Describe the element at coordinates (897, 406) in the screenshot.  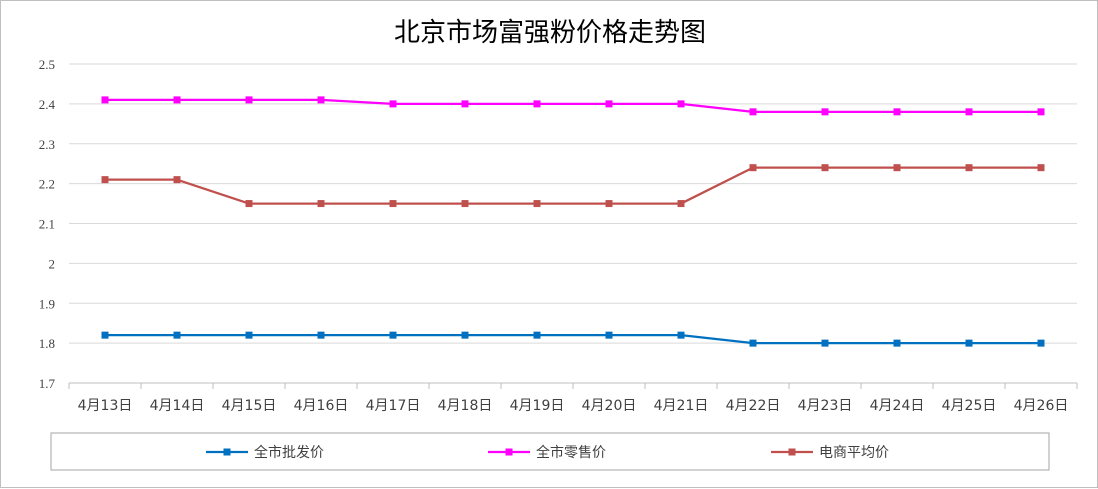
I see `x-tick-label: 4月24日` at that location.